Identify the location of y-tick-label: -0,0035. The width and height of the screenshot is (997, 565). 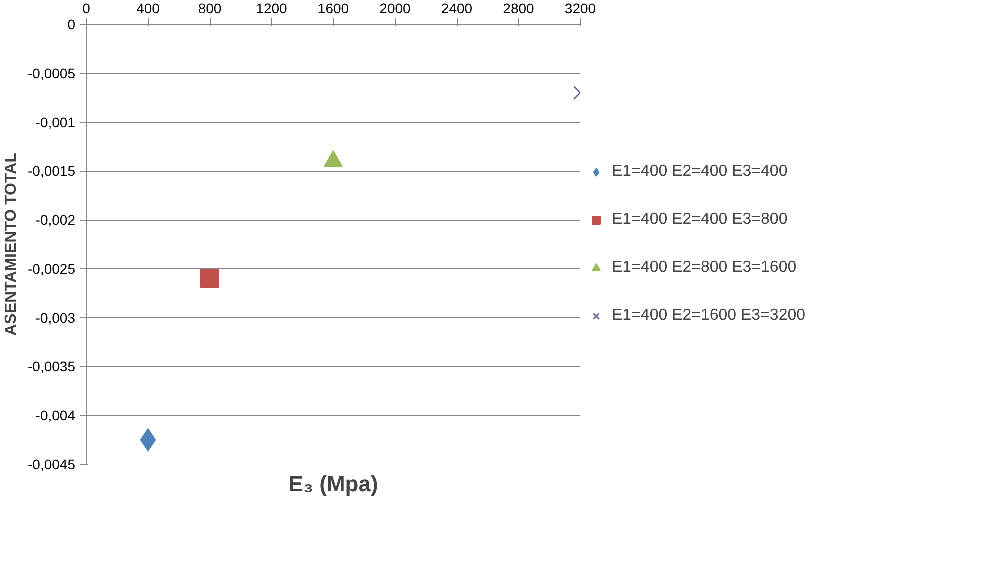
(52, 366).